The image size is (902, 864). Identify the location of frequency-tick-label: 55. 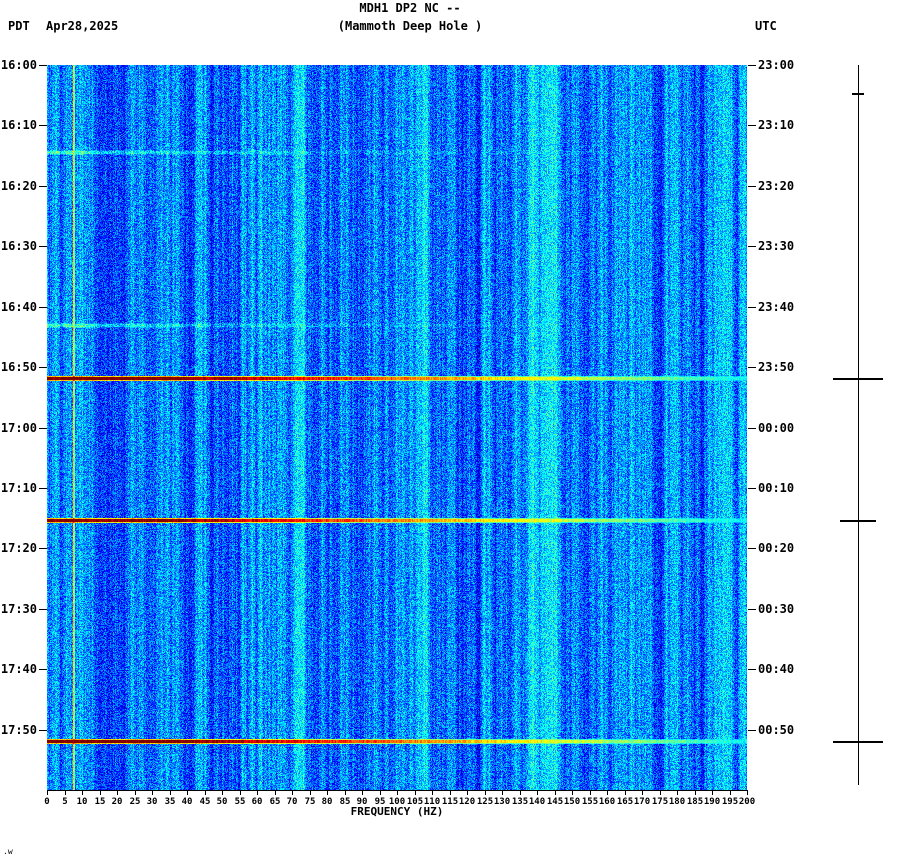
(240, 802).